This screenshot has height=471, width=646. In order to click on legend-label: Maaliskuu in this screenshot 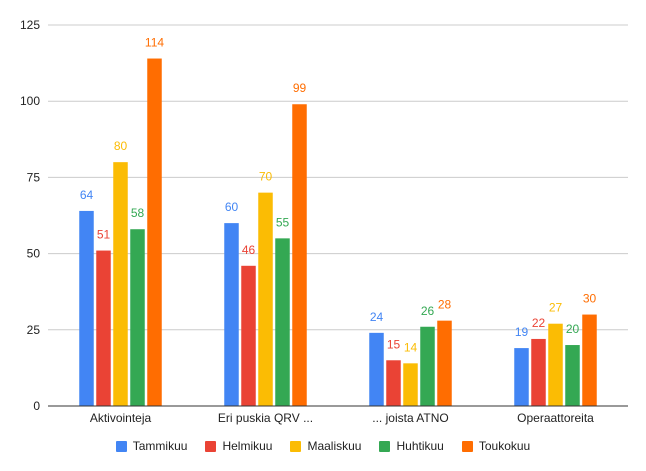, I will do `click(334, 446)`.